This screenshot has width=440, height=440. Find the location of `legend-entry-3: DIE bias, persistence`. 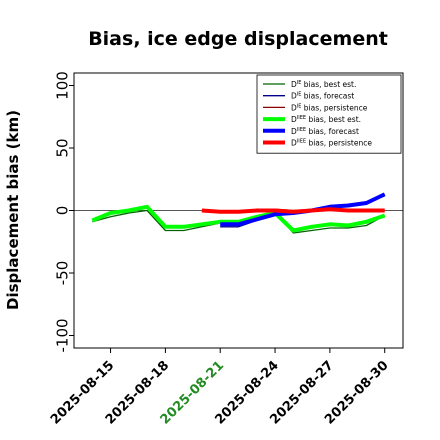

legend-entry-3: DIE bias, persistence is located at coordinates (329, 107).